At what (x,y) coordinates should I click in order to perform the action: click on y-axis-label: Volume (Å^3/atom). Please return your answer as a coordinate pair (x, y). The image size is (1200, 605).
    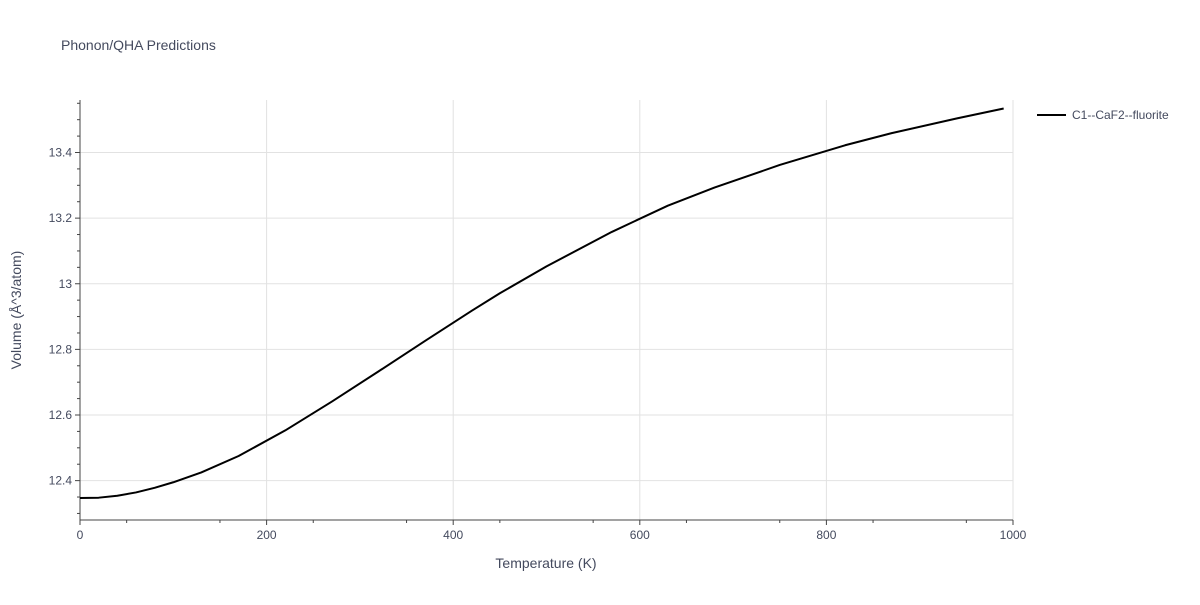
    Looking at the image, I should click on (16, 310).